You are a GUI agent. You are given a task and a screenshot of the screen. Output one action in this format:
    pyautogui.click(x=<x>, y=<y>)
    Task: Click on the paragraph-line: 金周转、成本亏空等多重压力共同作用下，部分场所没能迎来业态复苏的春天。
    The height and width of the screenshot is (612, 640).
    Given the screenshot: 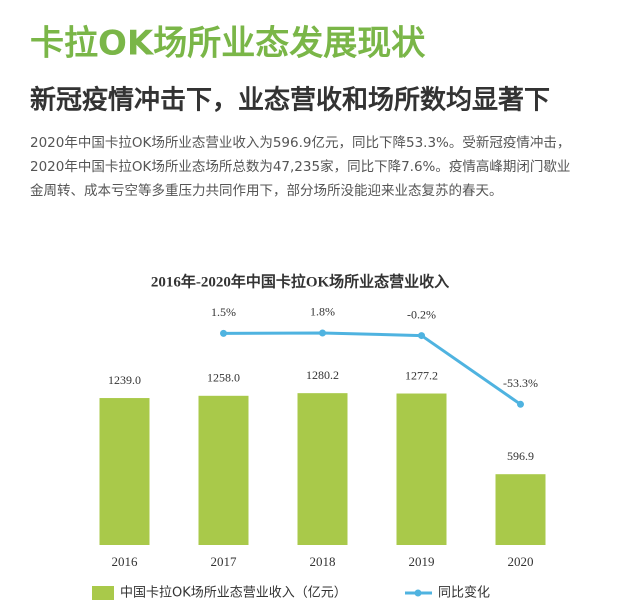 What is the action you would take?
    pyautogui.click(x=266, y=190)
    